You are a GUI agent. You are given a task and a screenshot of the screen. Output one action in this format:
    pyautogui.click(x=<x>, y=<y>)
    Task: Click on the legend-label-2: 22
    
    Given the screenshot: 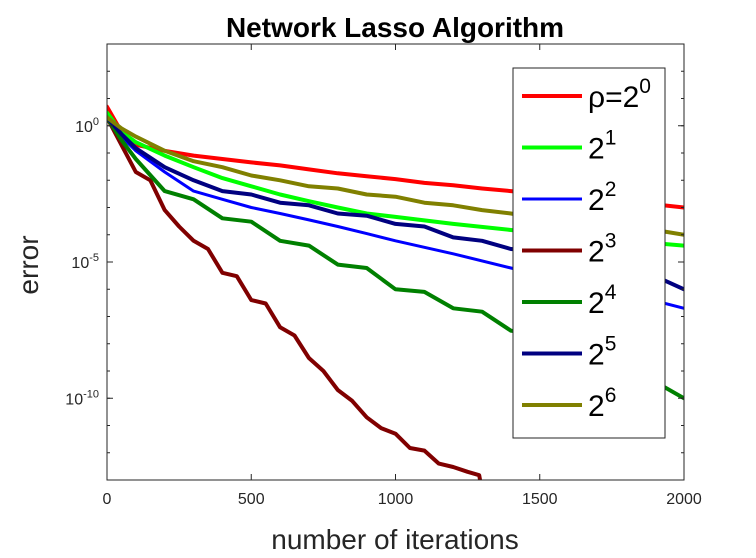 What is the action you would take?
    pyautogui.click(x=602, y=197)
    